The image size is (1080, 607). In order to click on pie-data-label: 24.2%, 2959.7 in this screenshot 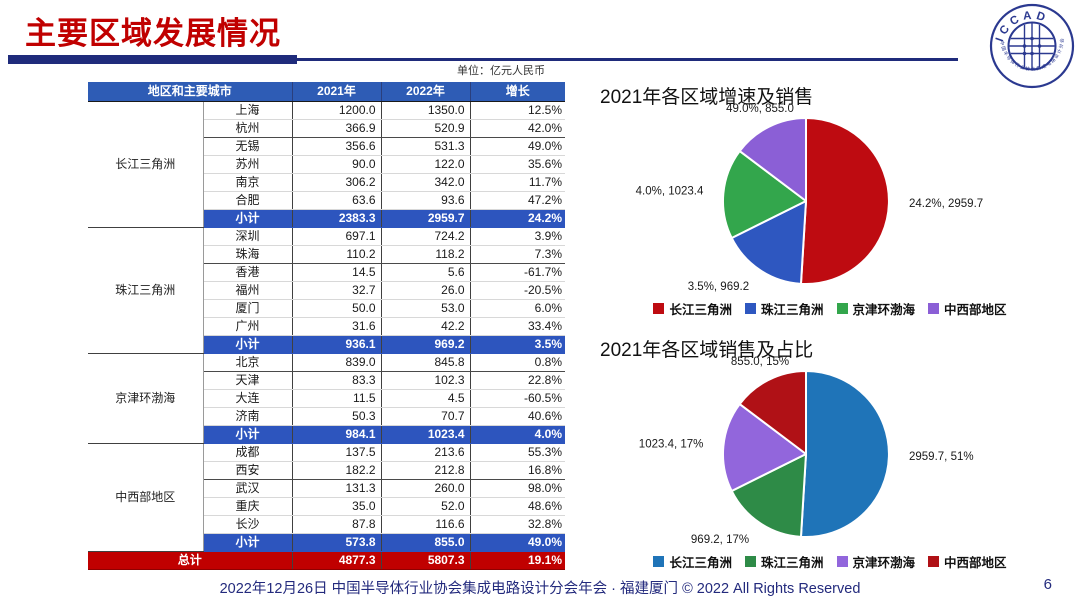, I will do `click(946, 204)`.